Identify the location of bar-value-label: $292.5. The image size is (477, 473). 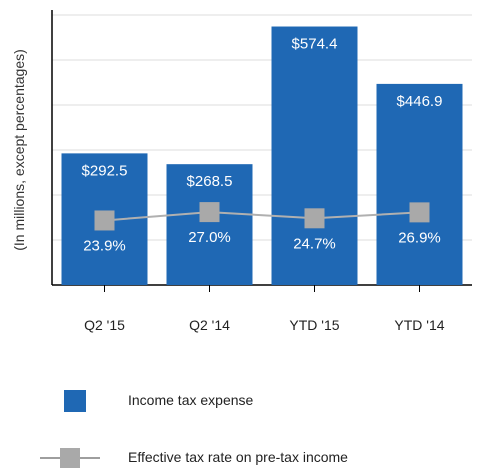
(105, 170).